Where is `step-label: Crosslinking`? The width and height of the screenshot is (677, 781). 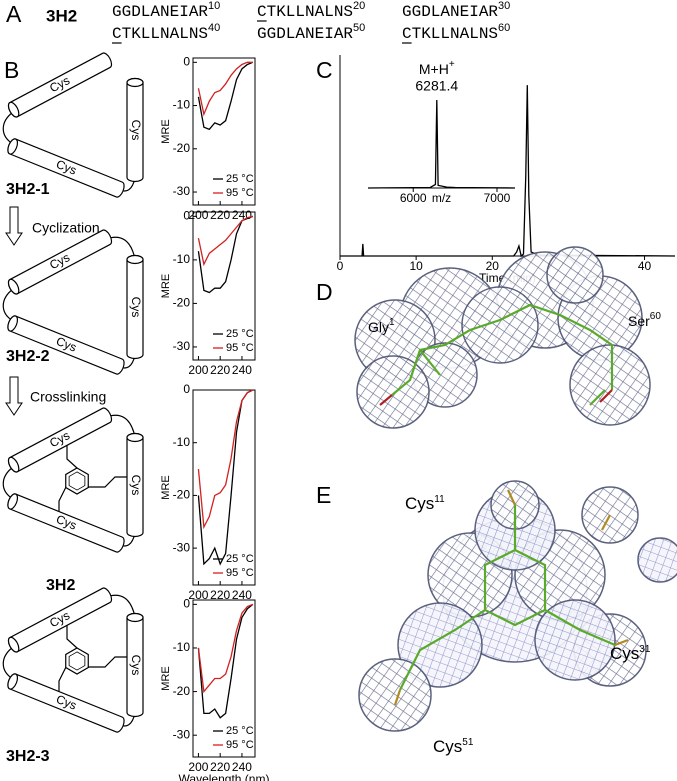 step-label: Crosslinking is located at coordinates (68, 397).